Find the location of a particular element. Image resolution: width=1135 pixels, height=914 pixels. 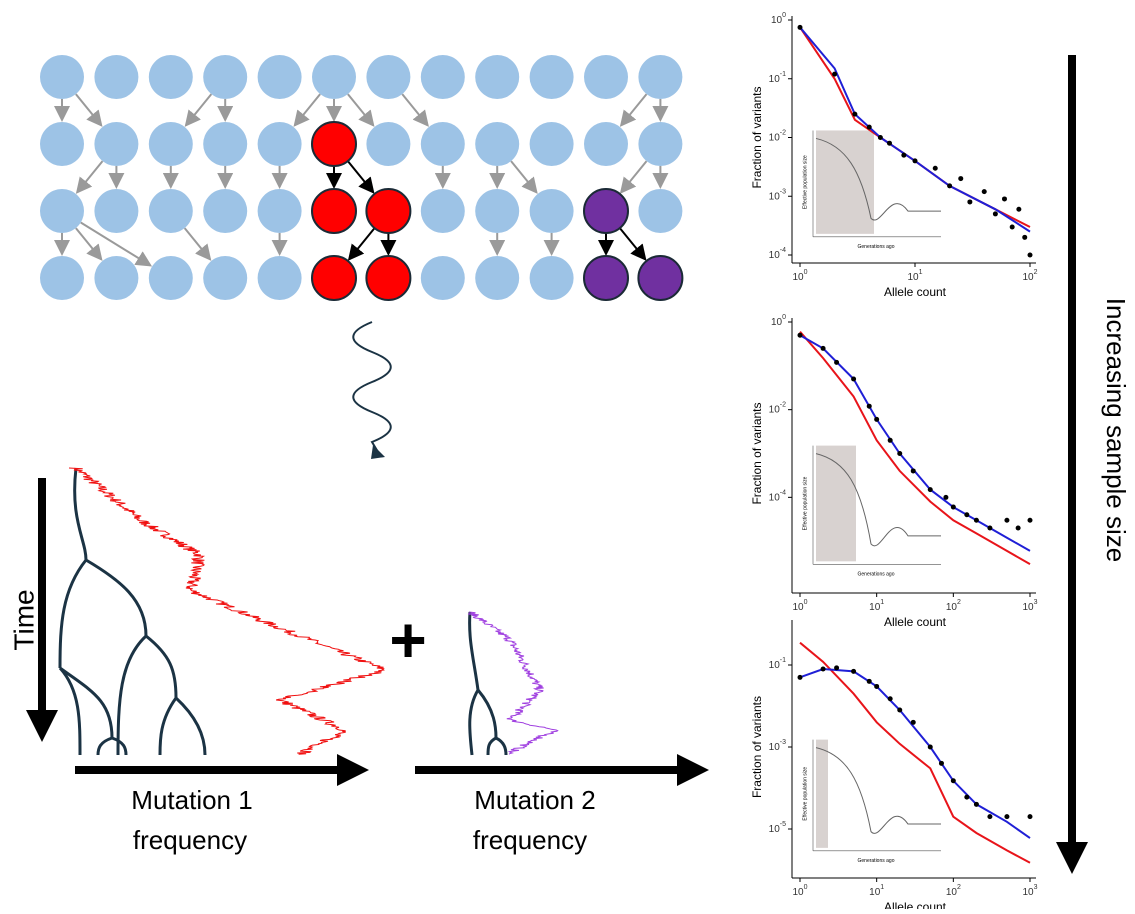

tick-label: 10³ is located at coordinates (1029, 606).